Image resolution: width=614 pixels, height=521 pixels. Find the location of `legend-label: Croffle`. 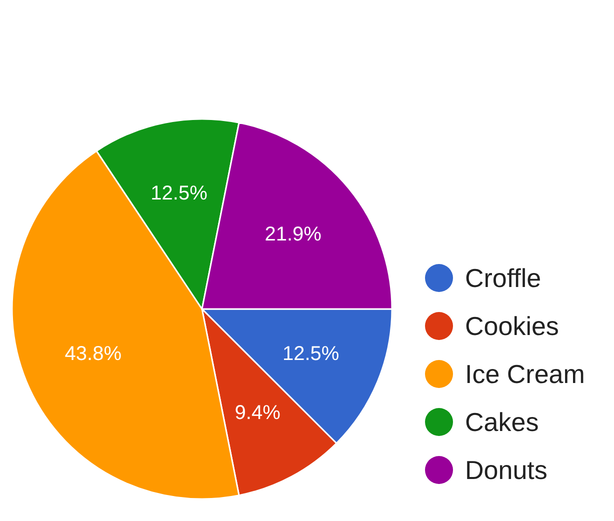

legend-label: Croffle is located at coordinates (503, 278).